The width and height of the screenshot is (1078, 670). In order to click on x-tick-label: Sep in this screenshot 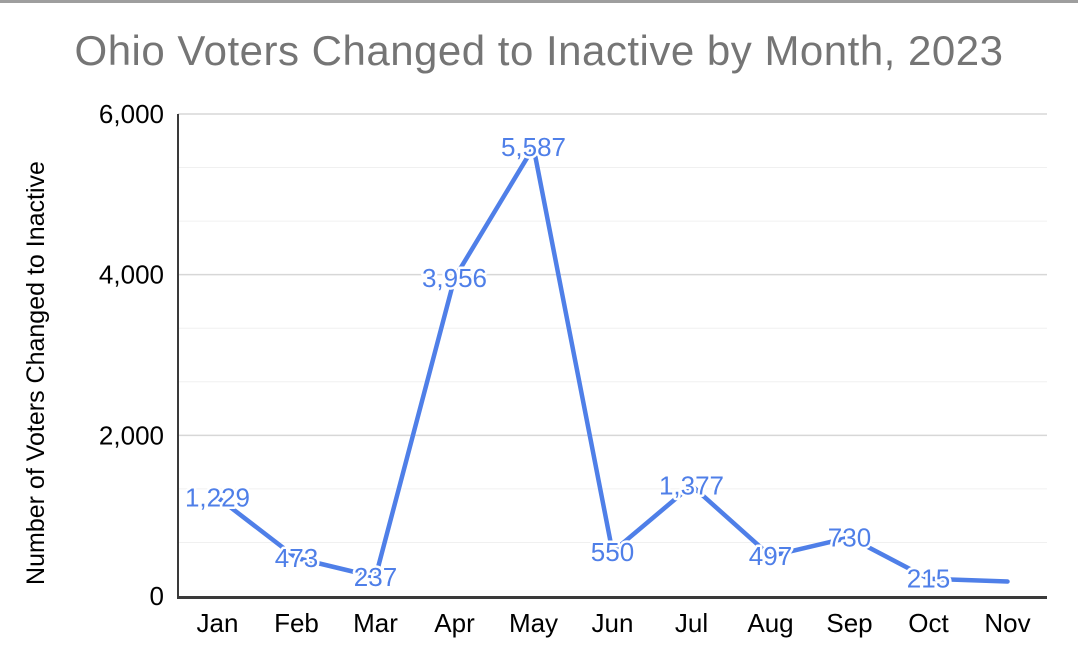, I will do `click(849, 623)`.